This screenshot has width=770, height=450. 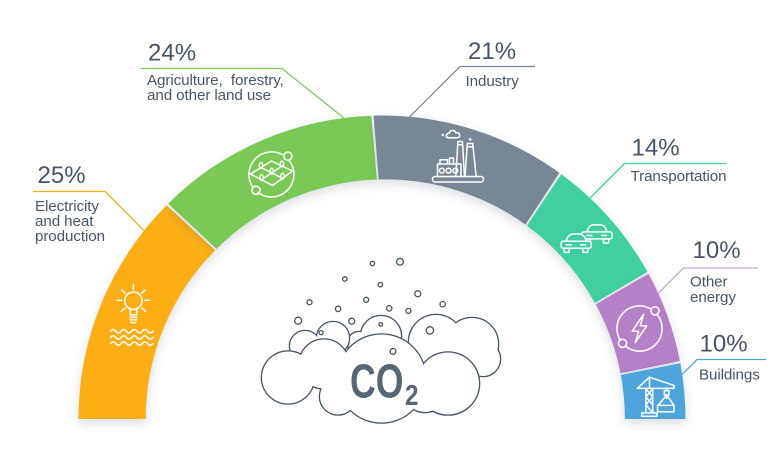 I want to click on svg-text: 24%, so click(x=172, y=52).